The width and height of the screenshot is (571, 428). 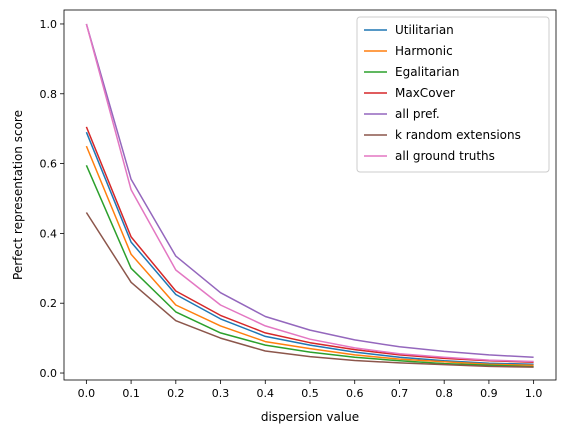 I want to click on x-axis: 0.0 0.1 0.2 0.3 0.4 0.5 0.6 0.7 0.8 0.9 1.0, so click(x=310, y=390).